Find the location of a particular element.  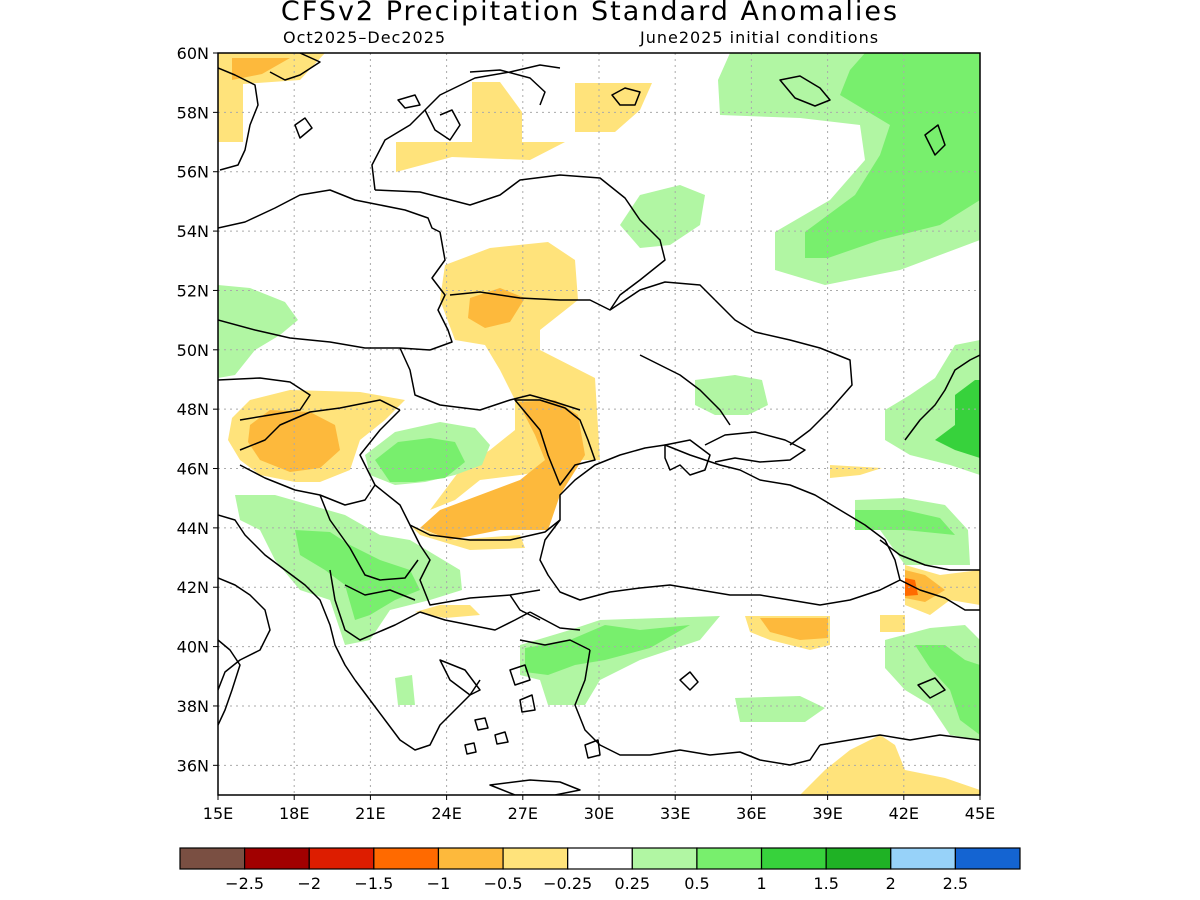

border-albania-greece is located at coordinates (375, 605).